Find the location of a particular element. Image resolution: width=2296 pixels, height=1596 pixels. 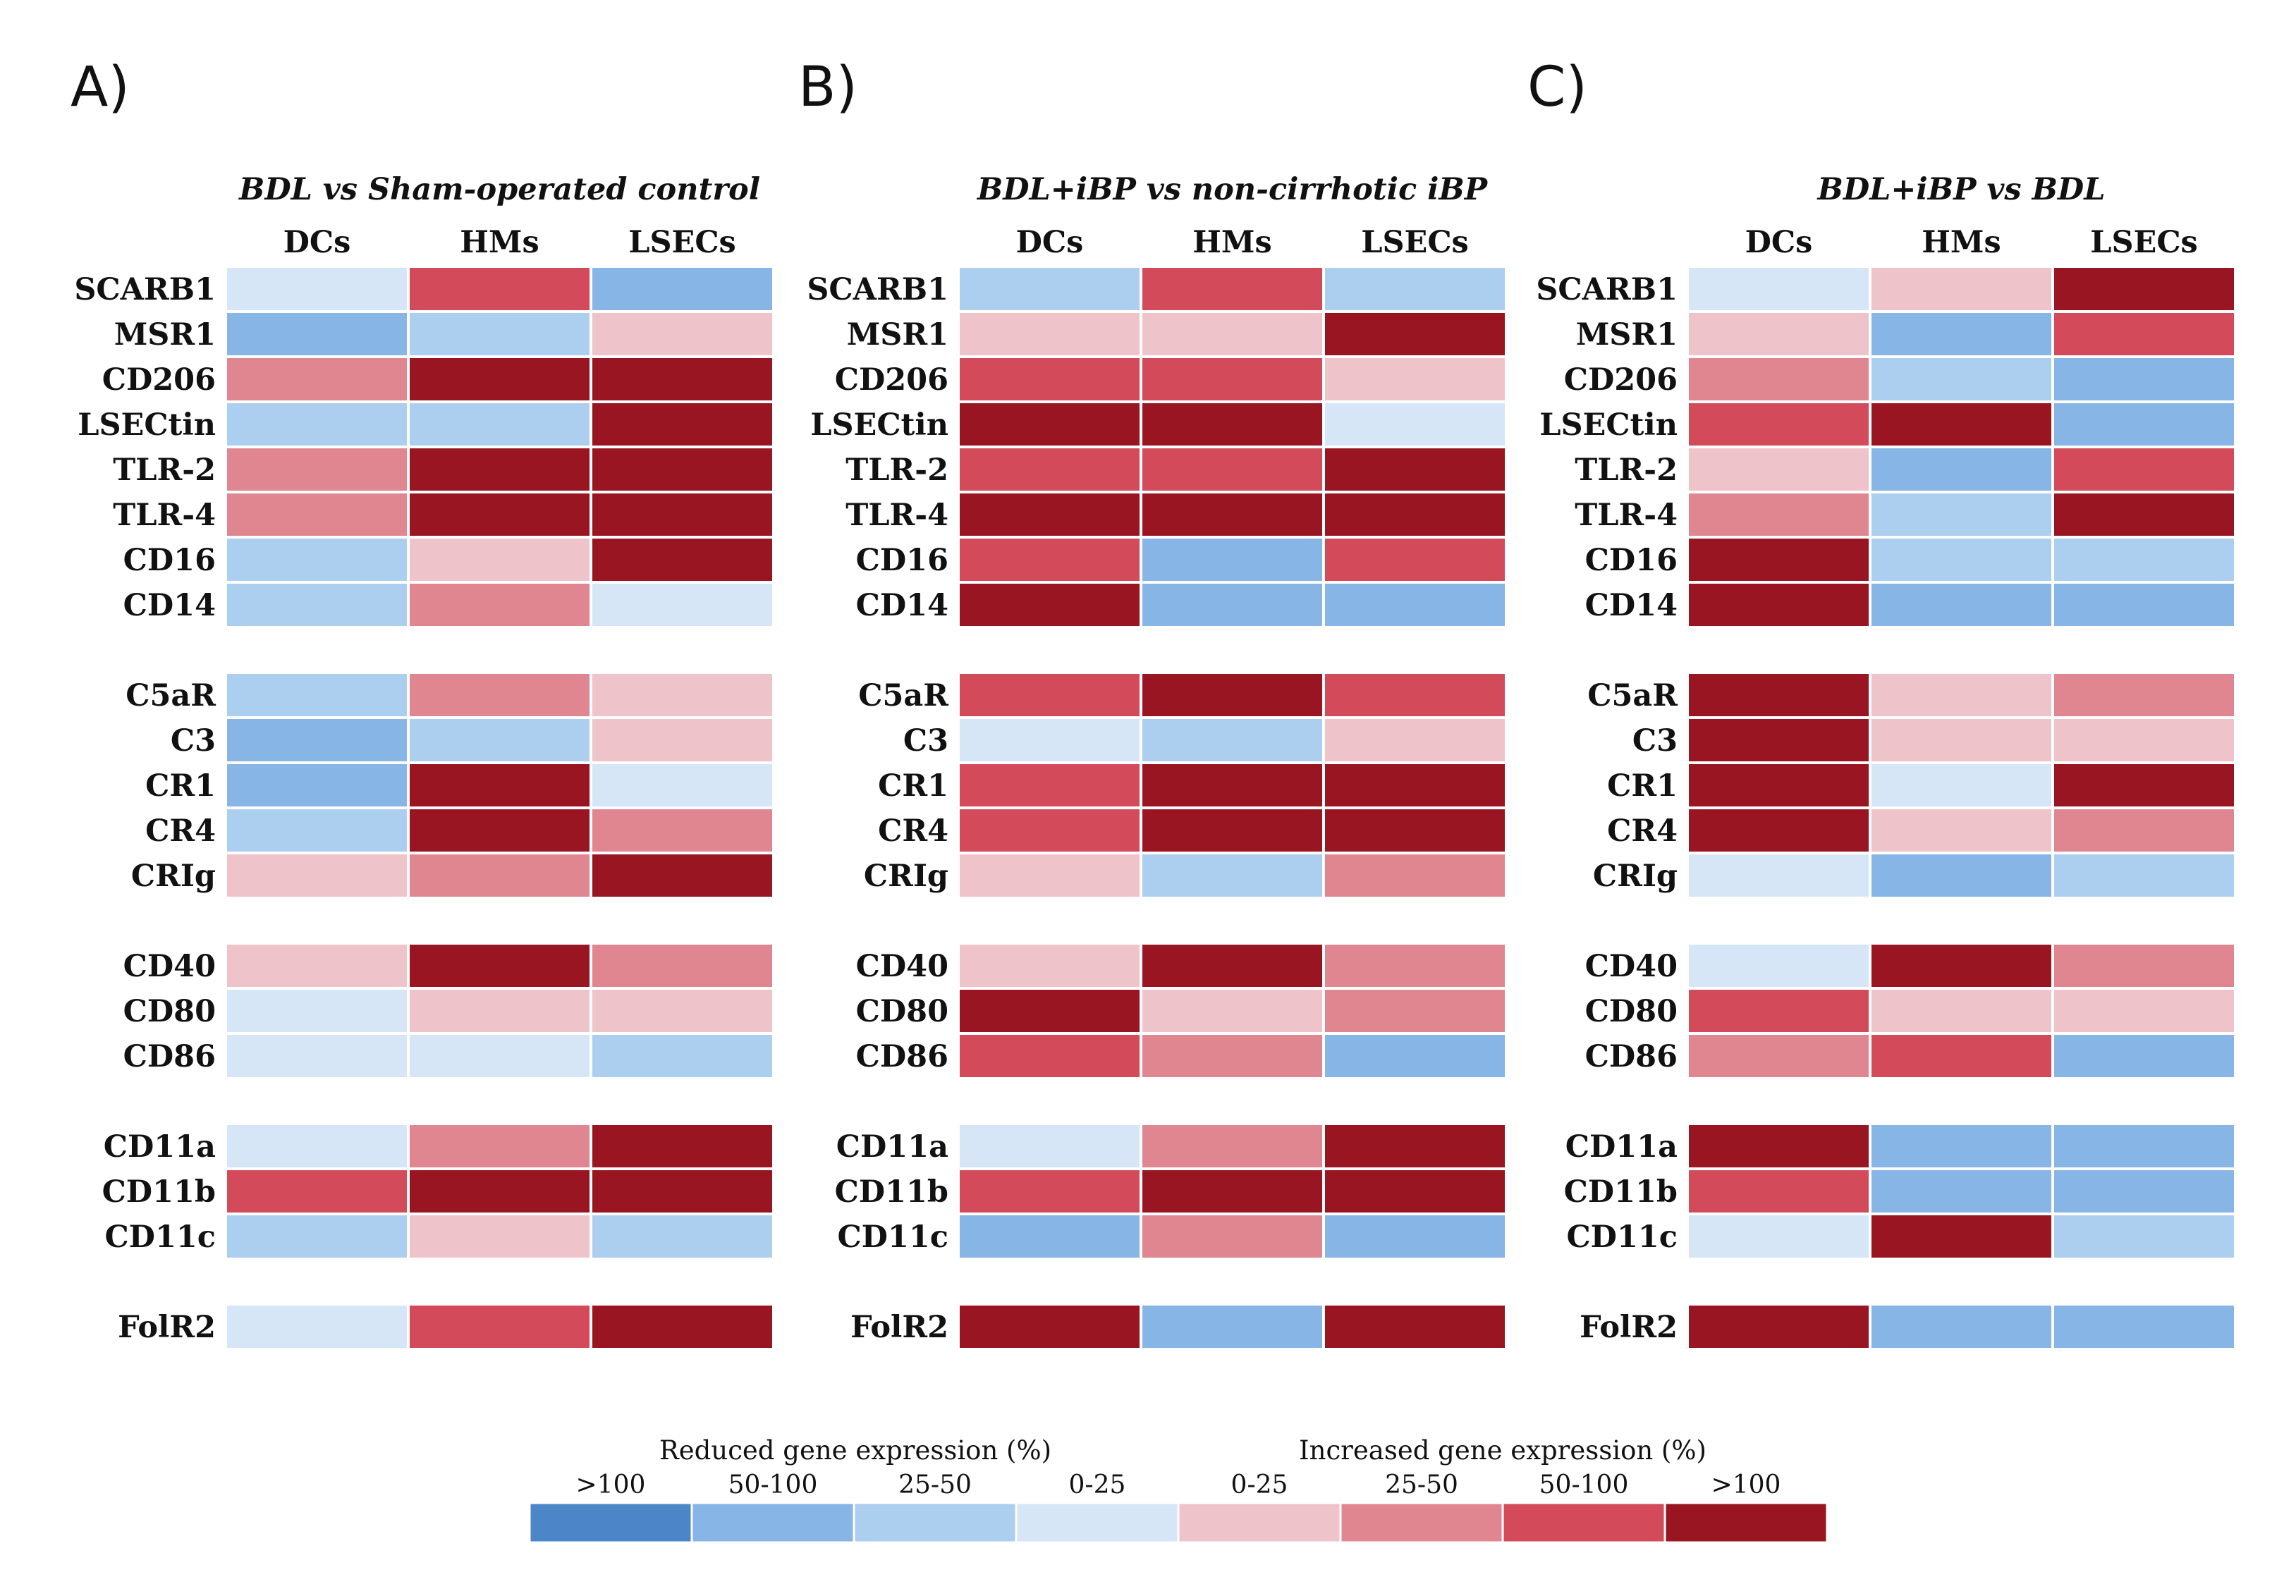

row-label: CD11b is located at coordinates (1621, 1192).